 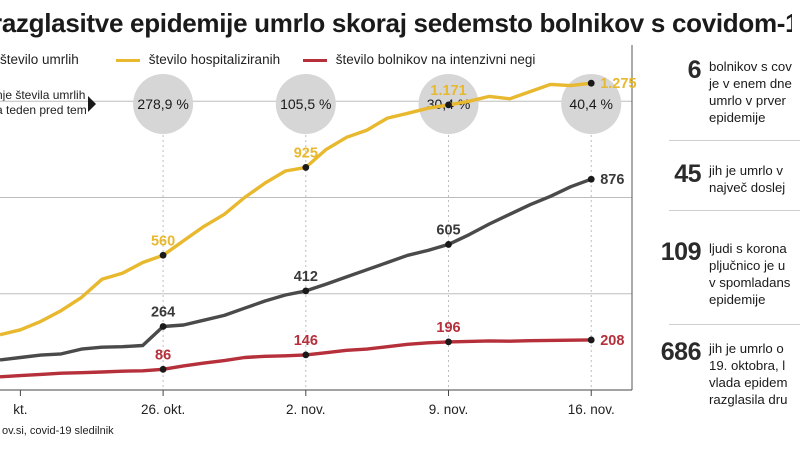 What do you see at coordinates (163, 409) in the screenshot?
I see `x-tick-label: 26. okt.` at bounding box center [163, 409].